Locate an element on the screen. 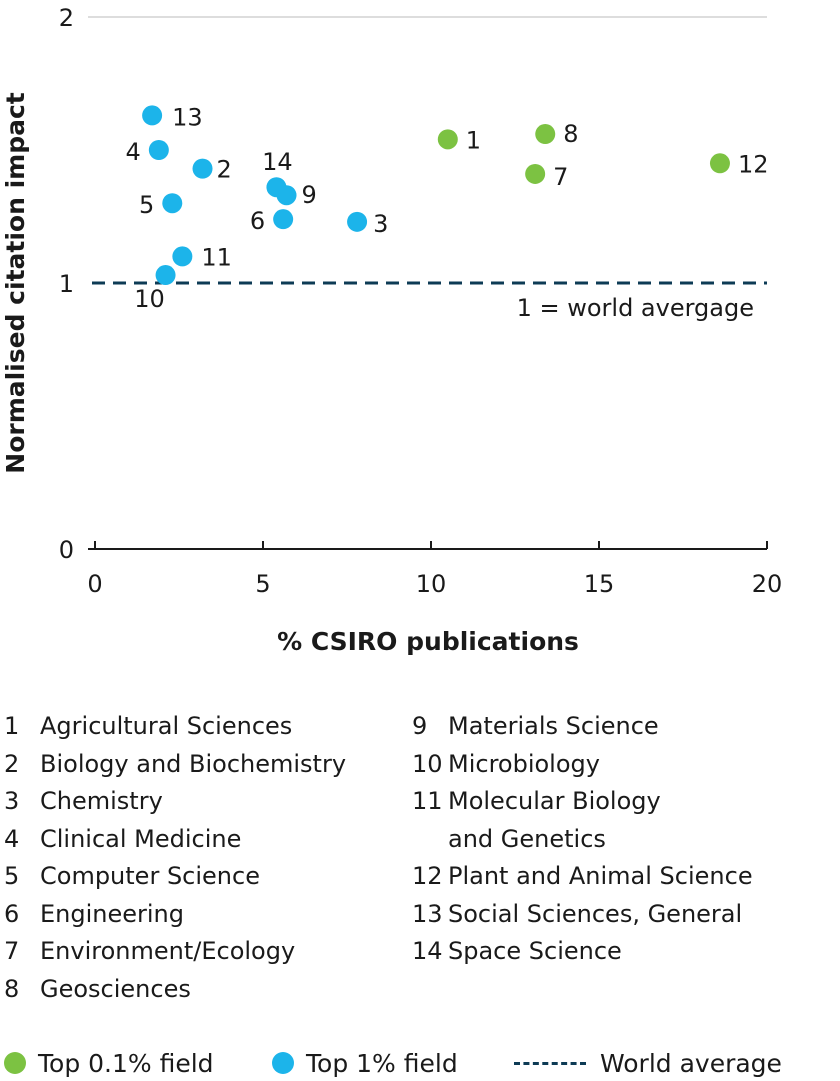  field-number: 7 is located at coordinates (12, 951).